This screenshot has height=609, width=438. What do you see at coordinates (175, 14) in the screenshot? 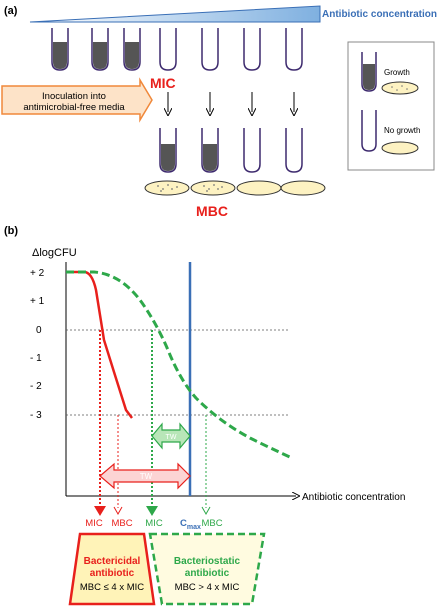
I see `concentration-gradient-wedge` at bounding box center [175, 14].